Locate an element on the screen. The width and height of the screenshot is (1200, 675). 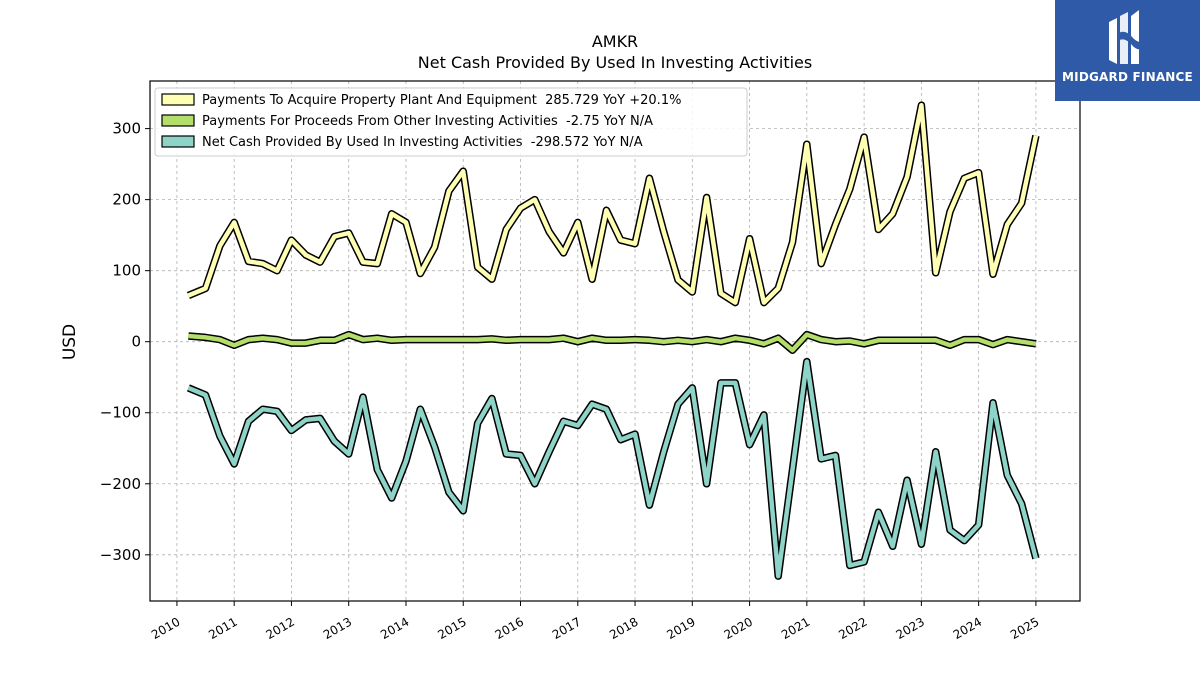
series-other-investing-line is located at coordinates (612, 342).